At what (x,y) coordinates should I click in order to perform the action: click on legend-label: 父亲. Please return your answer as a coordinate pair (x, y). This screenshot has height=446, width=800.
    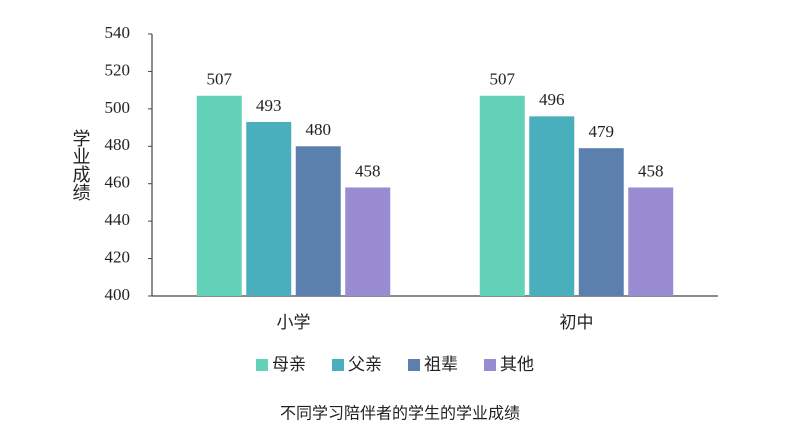
    Looking at the image, I should click on (365, 365).